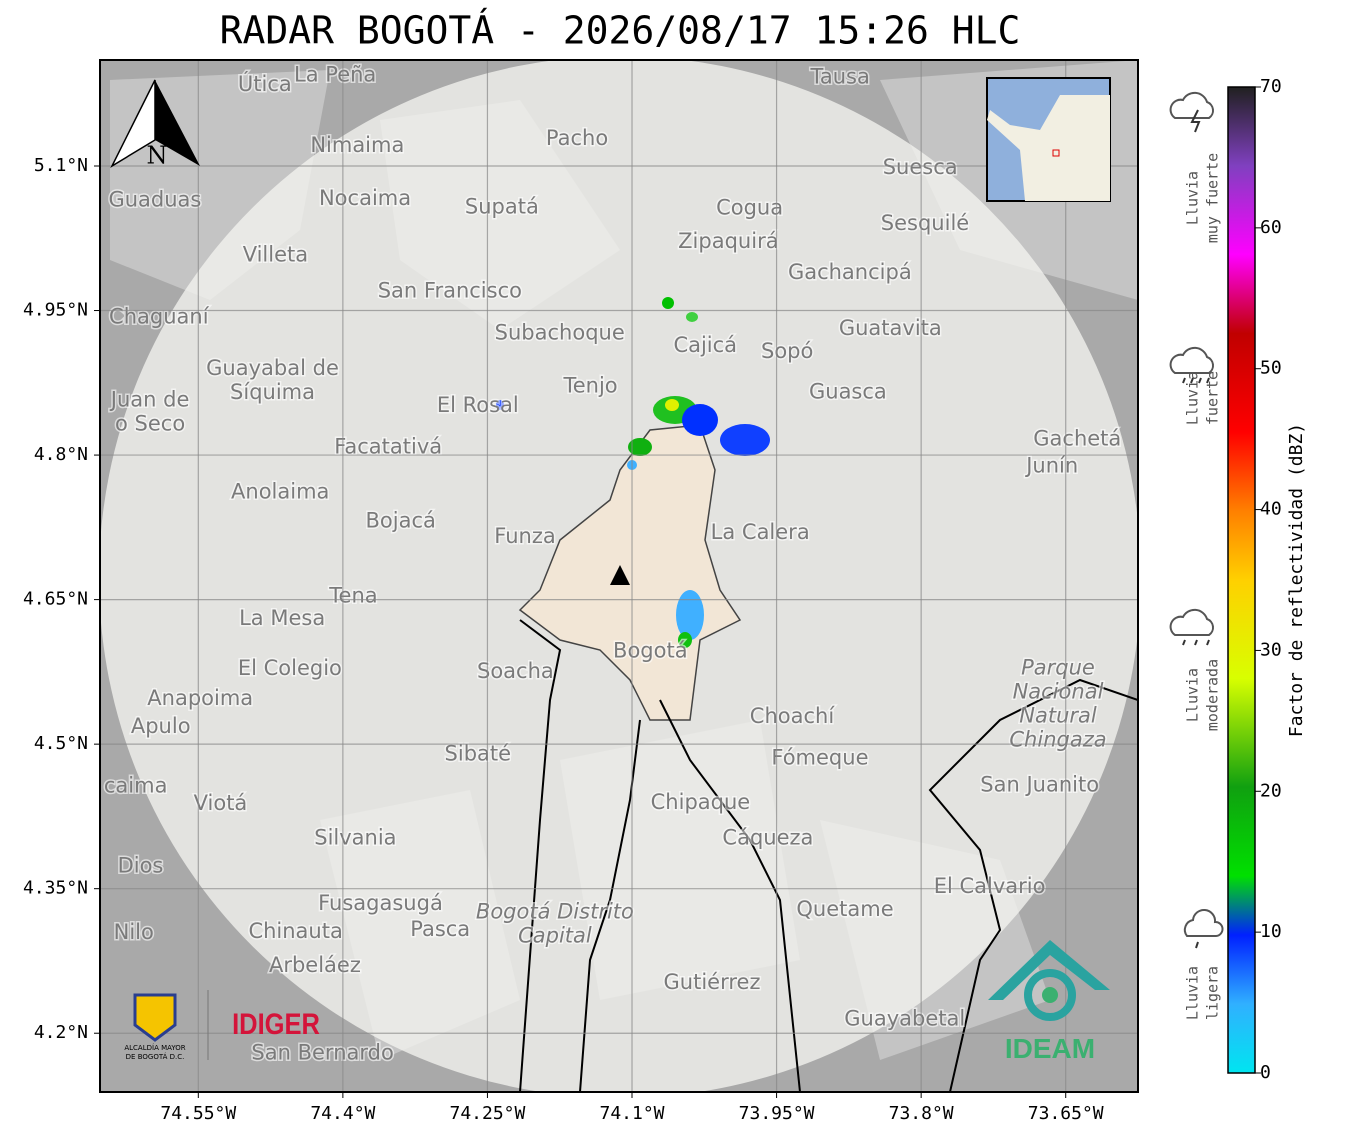 This screenshot has height=1139, width=1349. What do you see at coordinates (777, 1113) in the screenshot?
I see `x-tick-label: 73.95°W` at bounding box center [777, 1113].